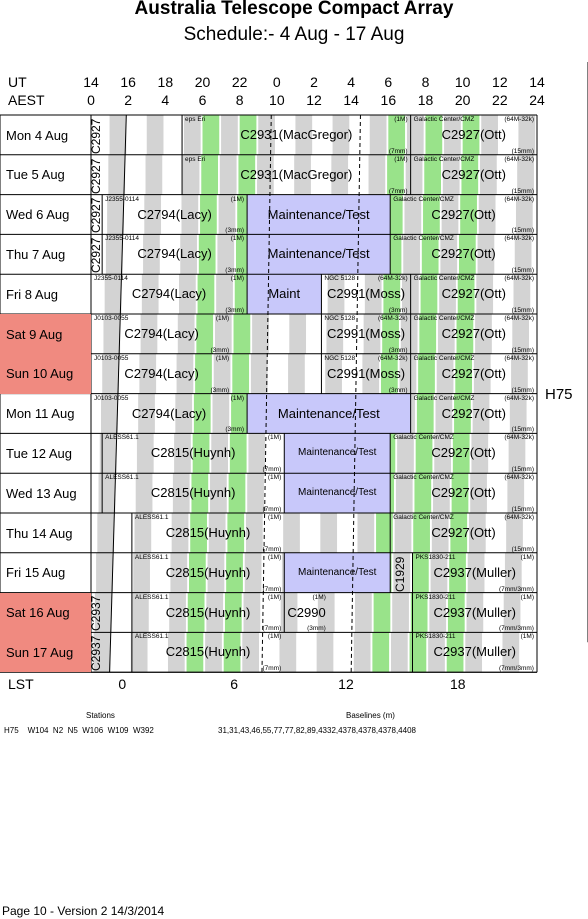 The height and width of the screenshot is (919, 588). Describe the element at coordinates (21, 684) in the screenshot. I see `lst-axis-label: LST` at that location.